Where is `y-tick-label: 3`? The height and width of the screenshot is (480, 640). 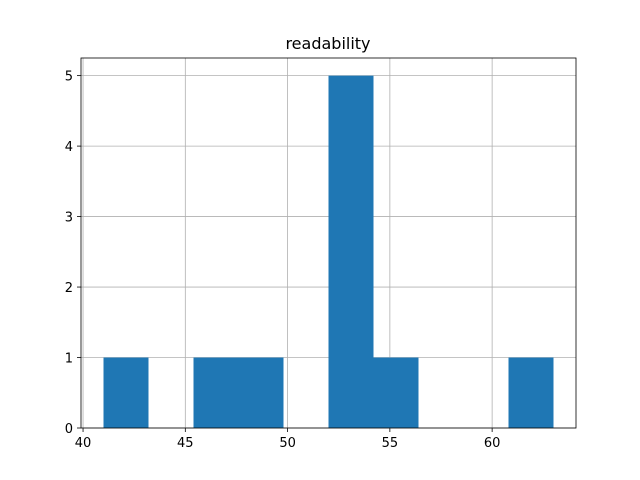
y-tick-label: 3 is located at coordinates (69, 218).